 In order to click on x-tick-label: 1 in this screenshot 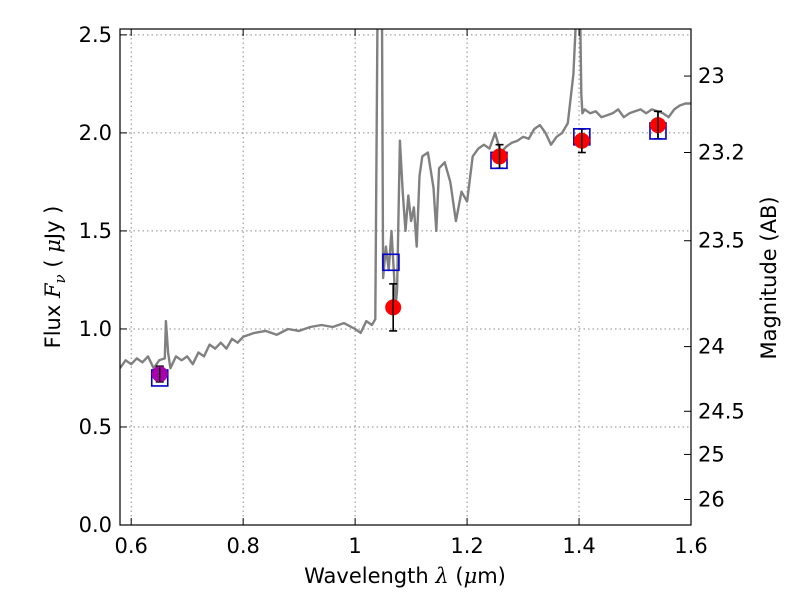, I will do `click(354, 546)`.